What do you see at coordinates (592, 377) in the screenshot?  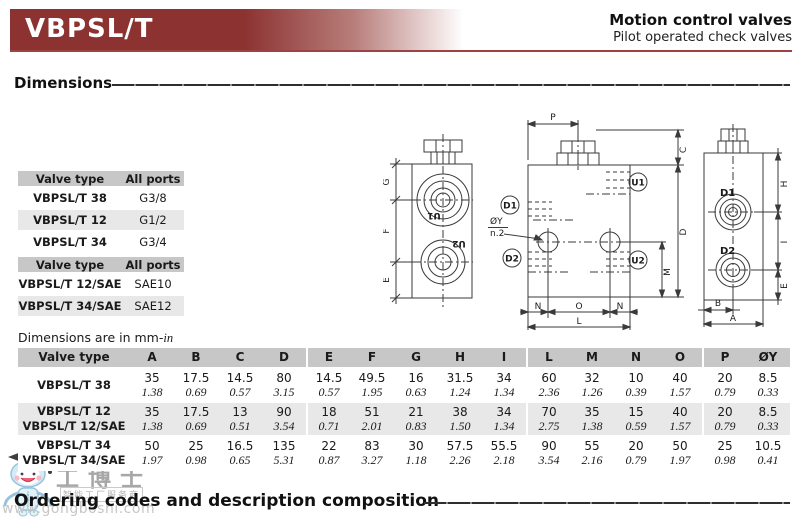 I see `value-mm: 32` at bounding box center [592, 377].